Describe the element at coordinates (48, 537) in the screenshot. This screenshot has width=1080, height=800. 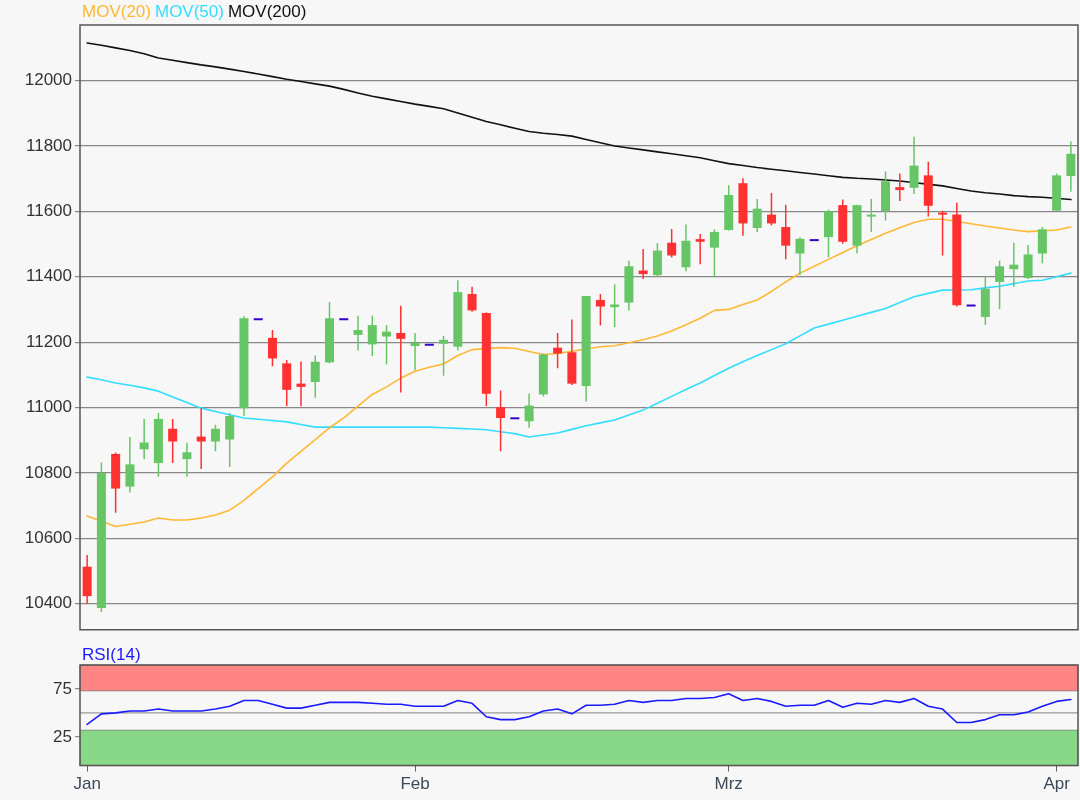
I see `y-tick-label: 10600` at that location.